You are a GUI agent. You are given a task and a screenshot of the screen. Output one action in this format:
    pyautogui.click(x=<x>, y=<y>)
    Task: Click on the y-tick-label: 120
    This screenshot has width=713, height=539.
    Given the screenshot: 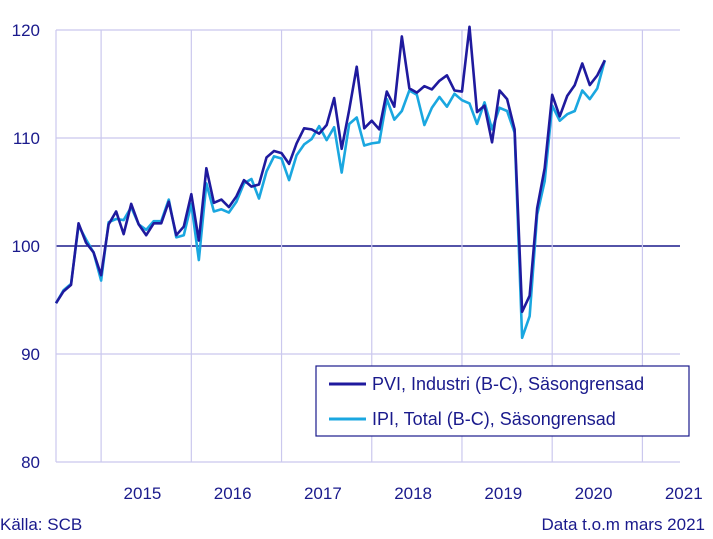 What is the action you would take?
    pyautogui.click(x=26, y=30)
    